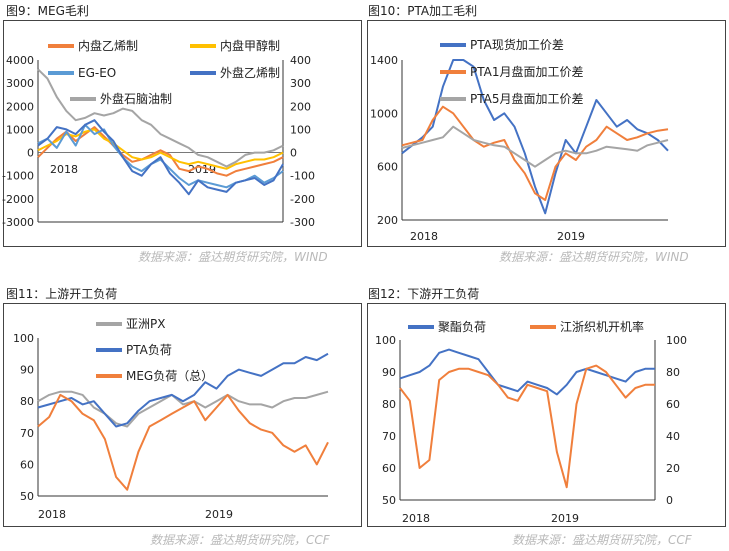 The image size is (729, 551). I want to click on legend-label: MEG负荷（总）, so click(169, 376).